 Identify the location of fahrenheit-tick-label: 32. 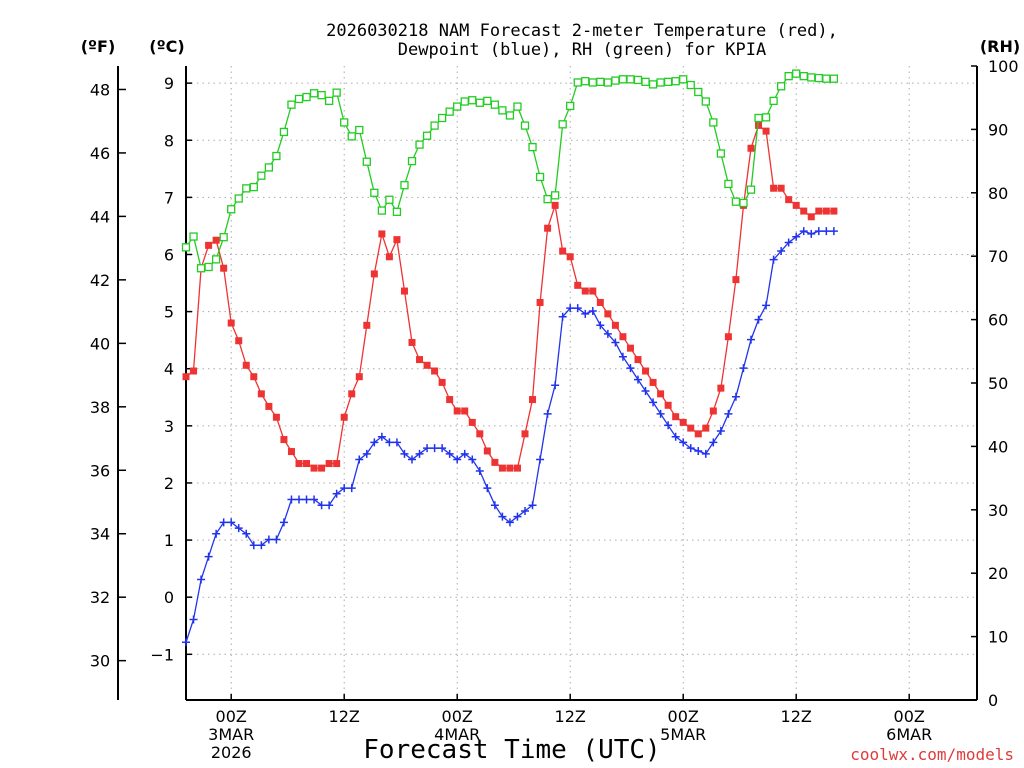
(100, 597).